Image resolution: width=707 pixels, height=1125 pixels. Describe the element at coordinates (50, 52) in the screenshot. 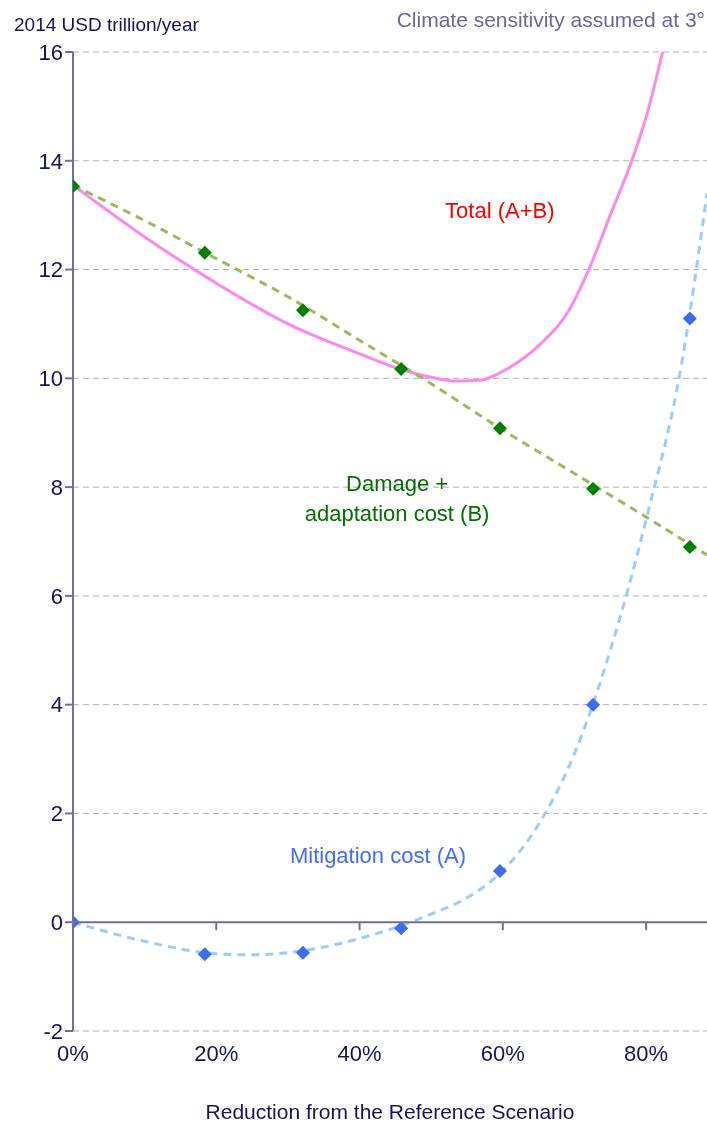

I see `y-tick-label: 16` at that location.